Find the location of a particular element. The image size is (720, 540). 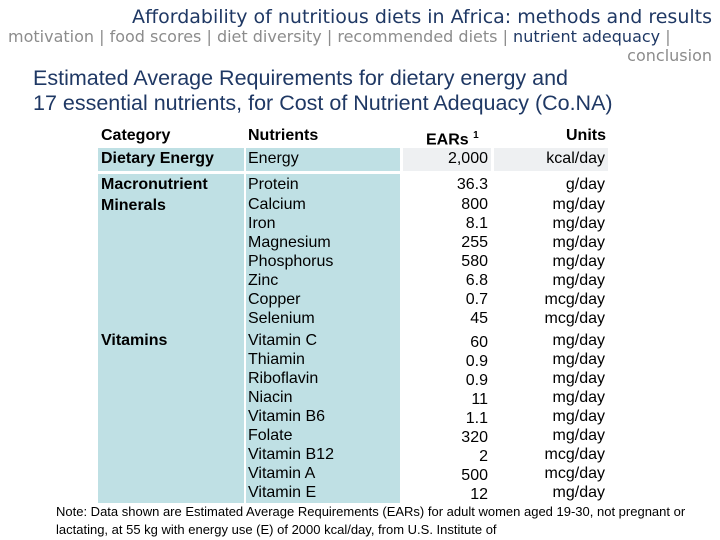

nutrient-iron: Iron is located at coordinates (262, 223).